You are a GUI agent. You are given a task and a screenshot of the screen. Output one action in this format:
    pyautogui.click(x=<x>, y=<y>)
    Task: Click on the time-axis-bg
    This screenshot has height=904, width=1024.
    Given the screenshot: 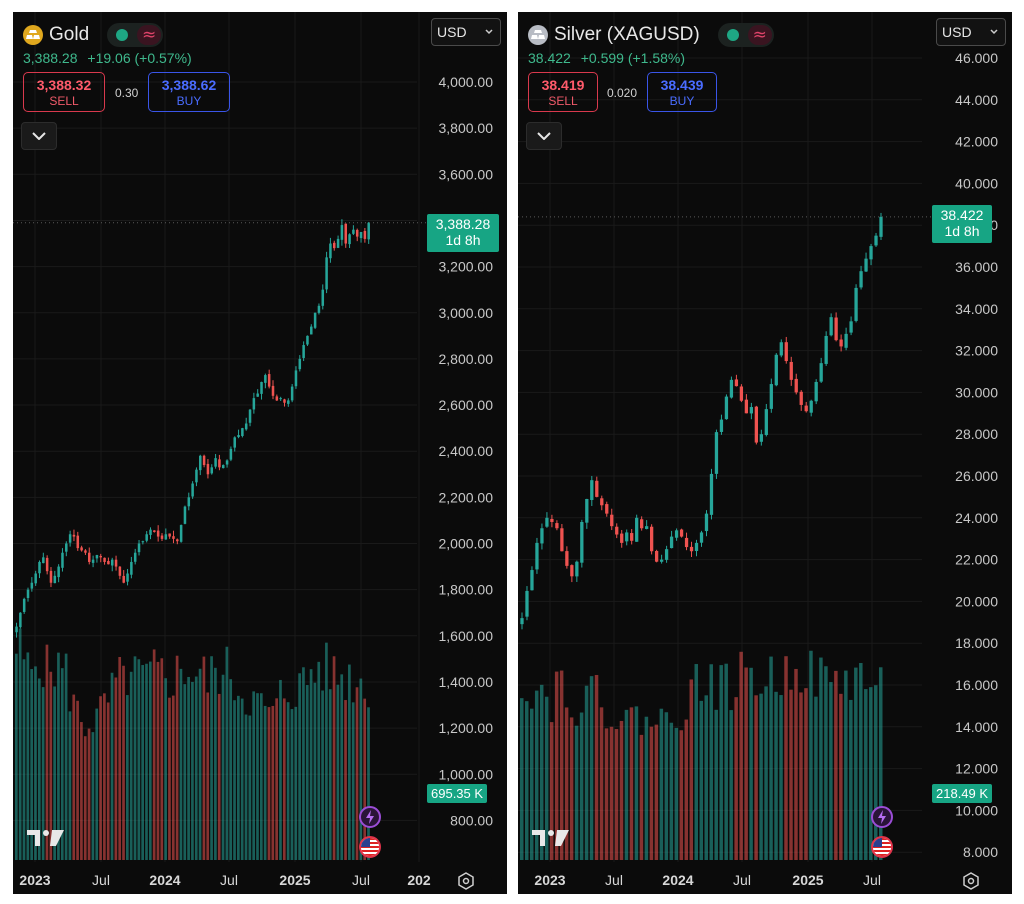 What is the action you would take?
    pyautogui.click(x=260, y=878)
    